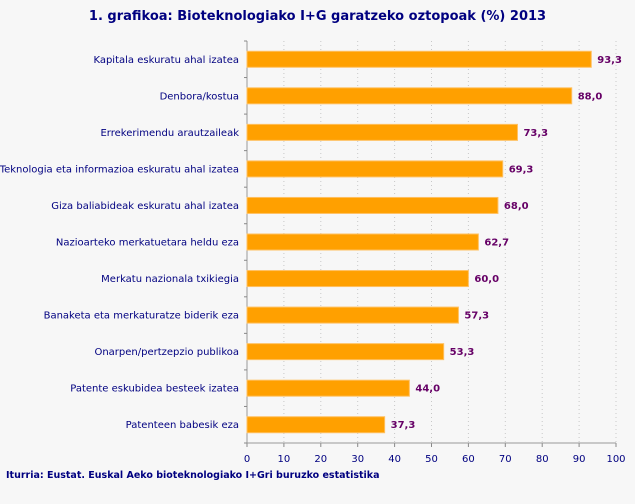 This screenshot has width=635, height=504. I want to click on data-label: 44,0, so click(427, 389).